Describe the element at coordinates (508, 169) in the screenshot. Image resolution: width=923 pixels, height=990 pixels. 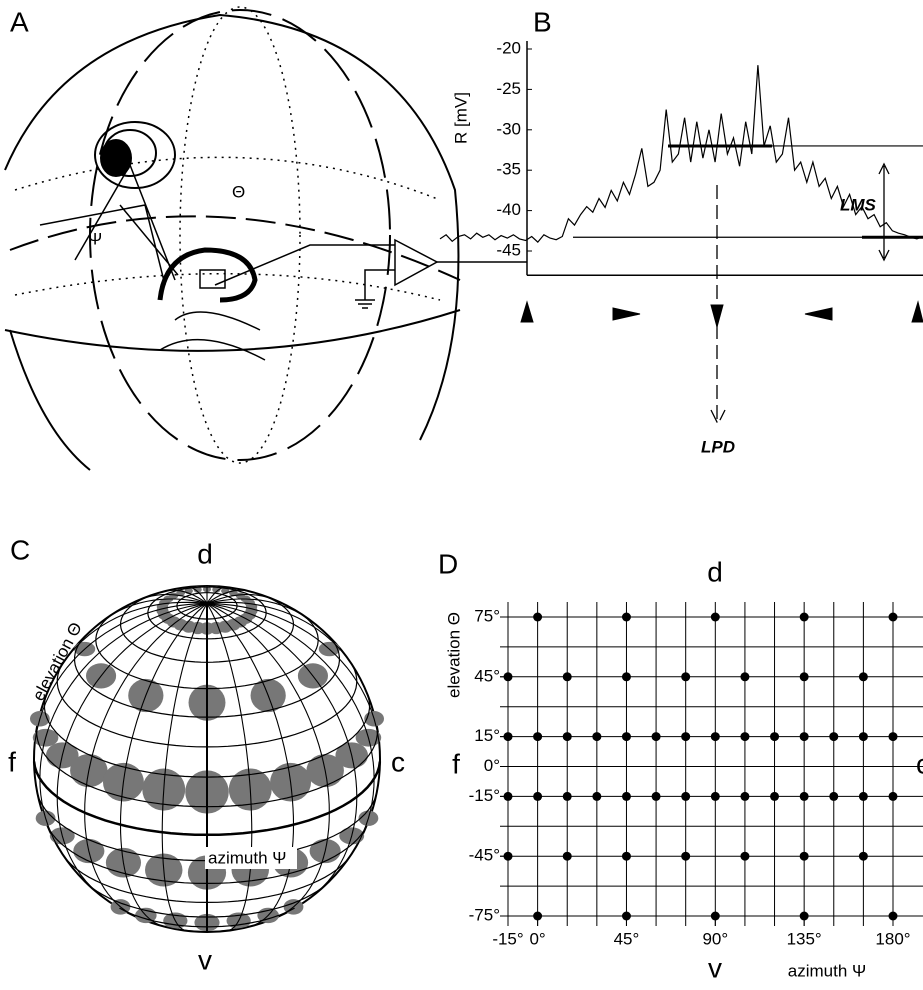
I see `y-tick-label: -35` at that location.